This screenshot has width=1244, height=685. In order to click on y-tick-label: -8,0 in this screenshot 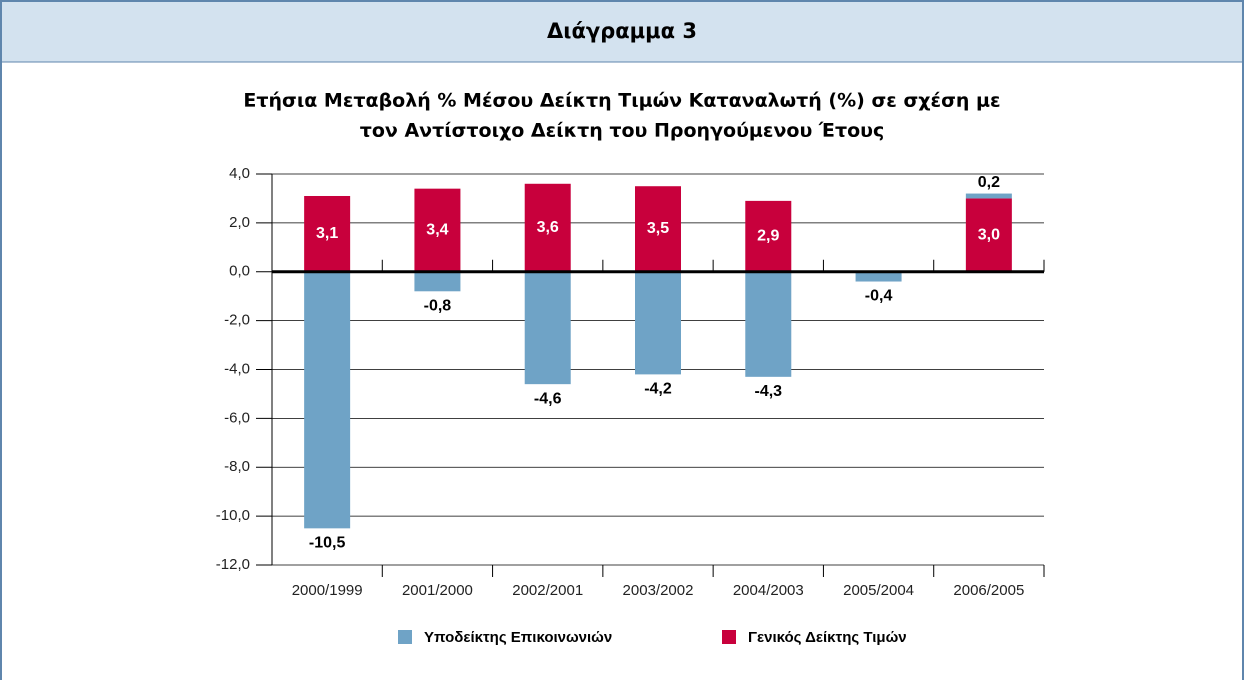, I will do `click(237, 466)`.